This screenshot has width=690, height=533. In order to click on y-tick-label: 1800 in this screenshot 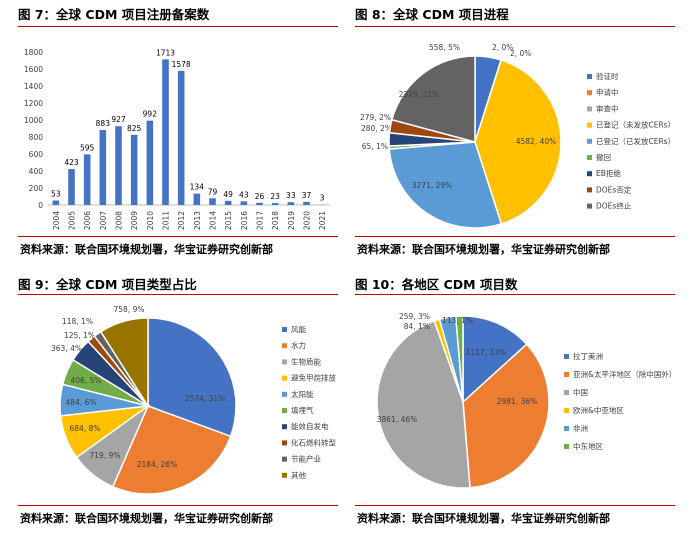, I will do `click(33, 52)`.